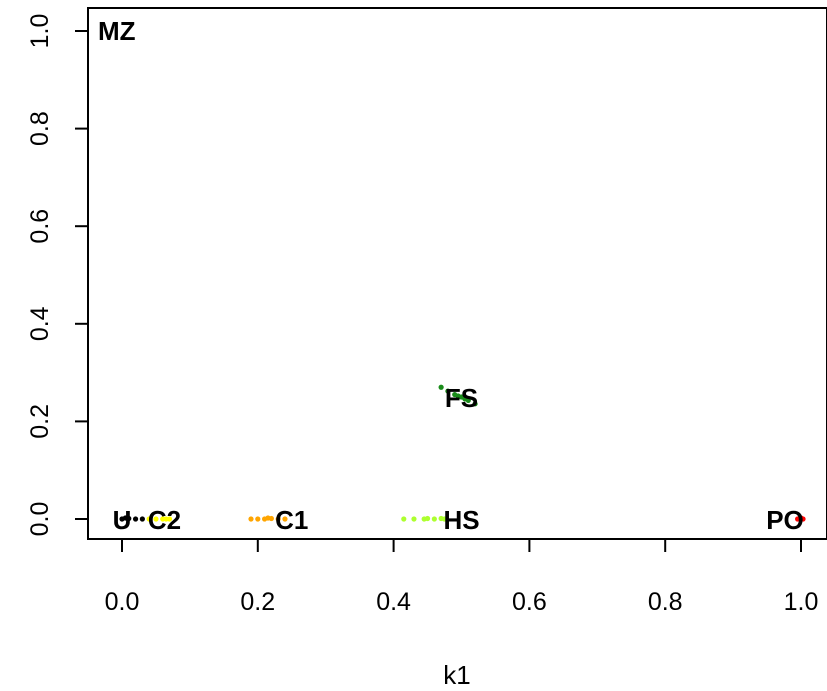  Describe the element at coordinates (40, 519) in the screenshot. I see `y-tick-label: 0.0` at that location.